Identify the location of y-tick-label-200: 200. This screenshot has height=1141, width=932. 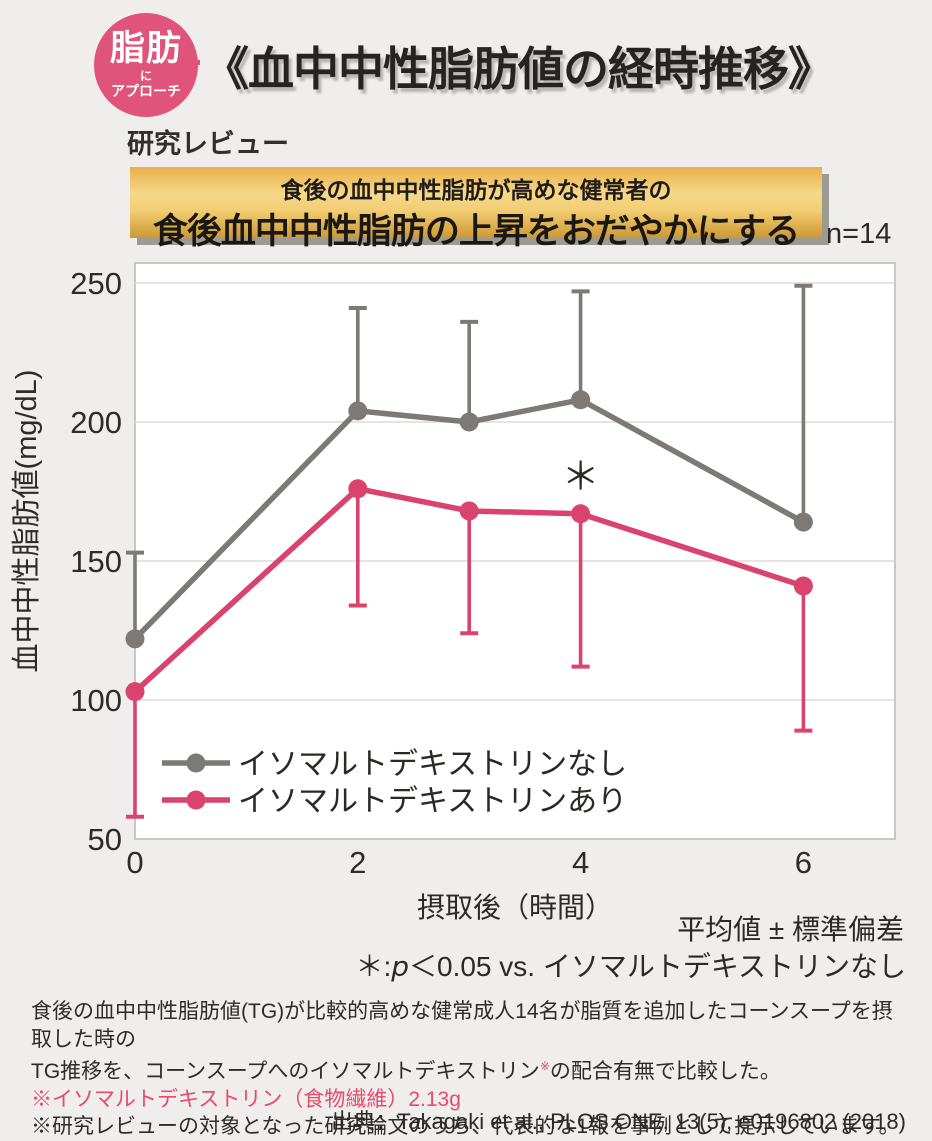
(96, 422).